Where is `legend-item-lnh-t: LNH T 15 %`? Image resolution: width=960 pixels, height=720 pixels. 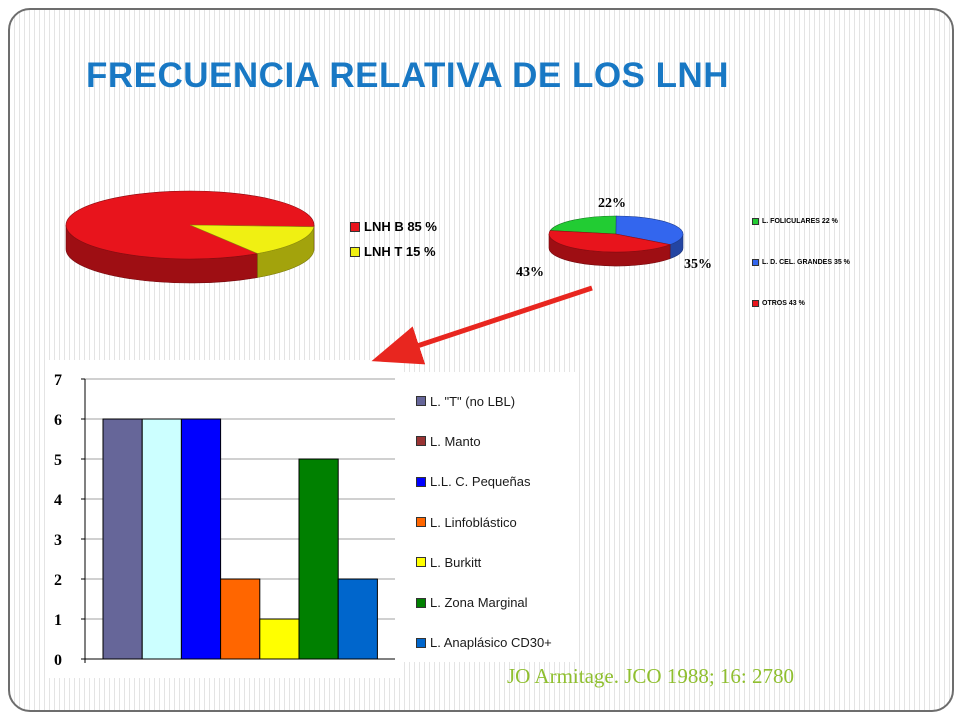
legend-item-lnh-t: LNH T 15 % is located at coordinates (393, 251).